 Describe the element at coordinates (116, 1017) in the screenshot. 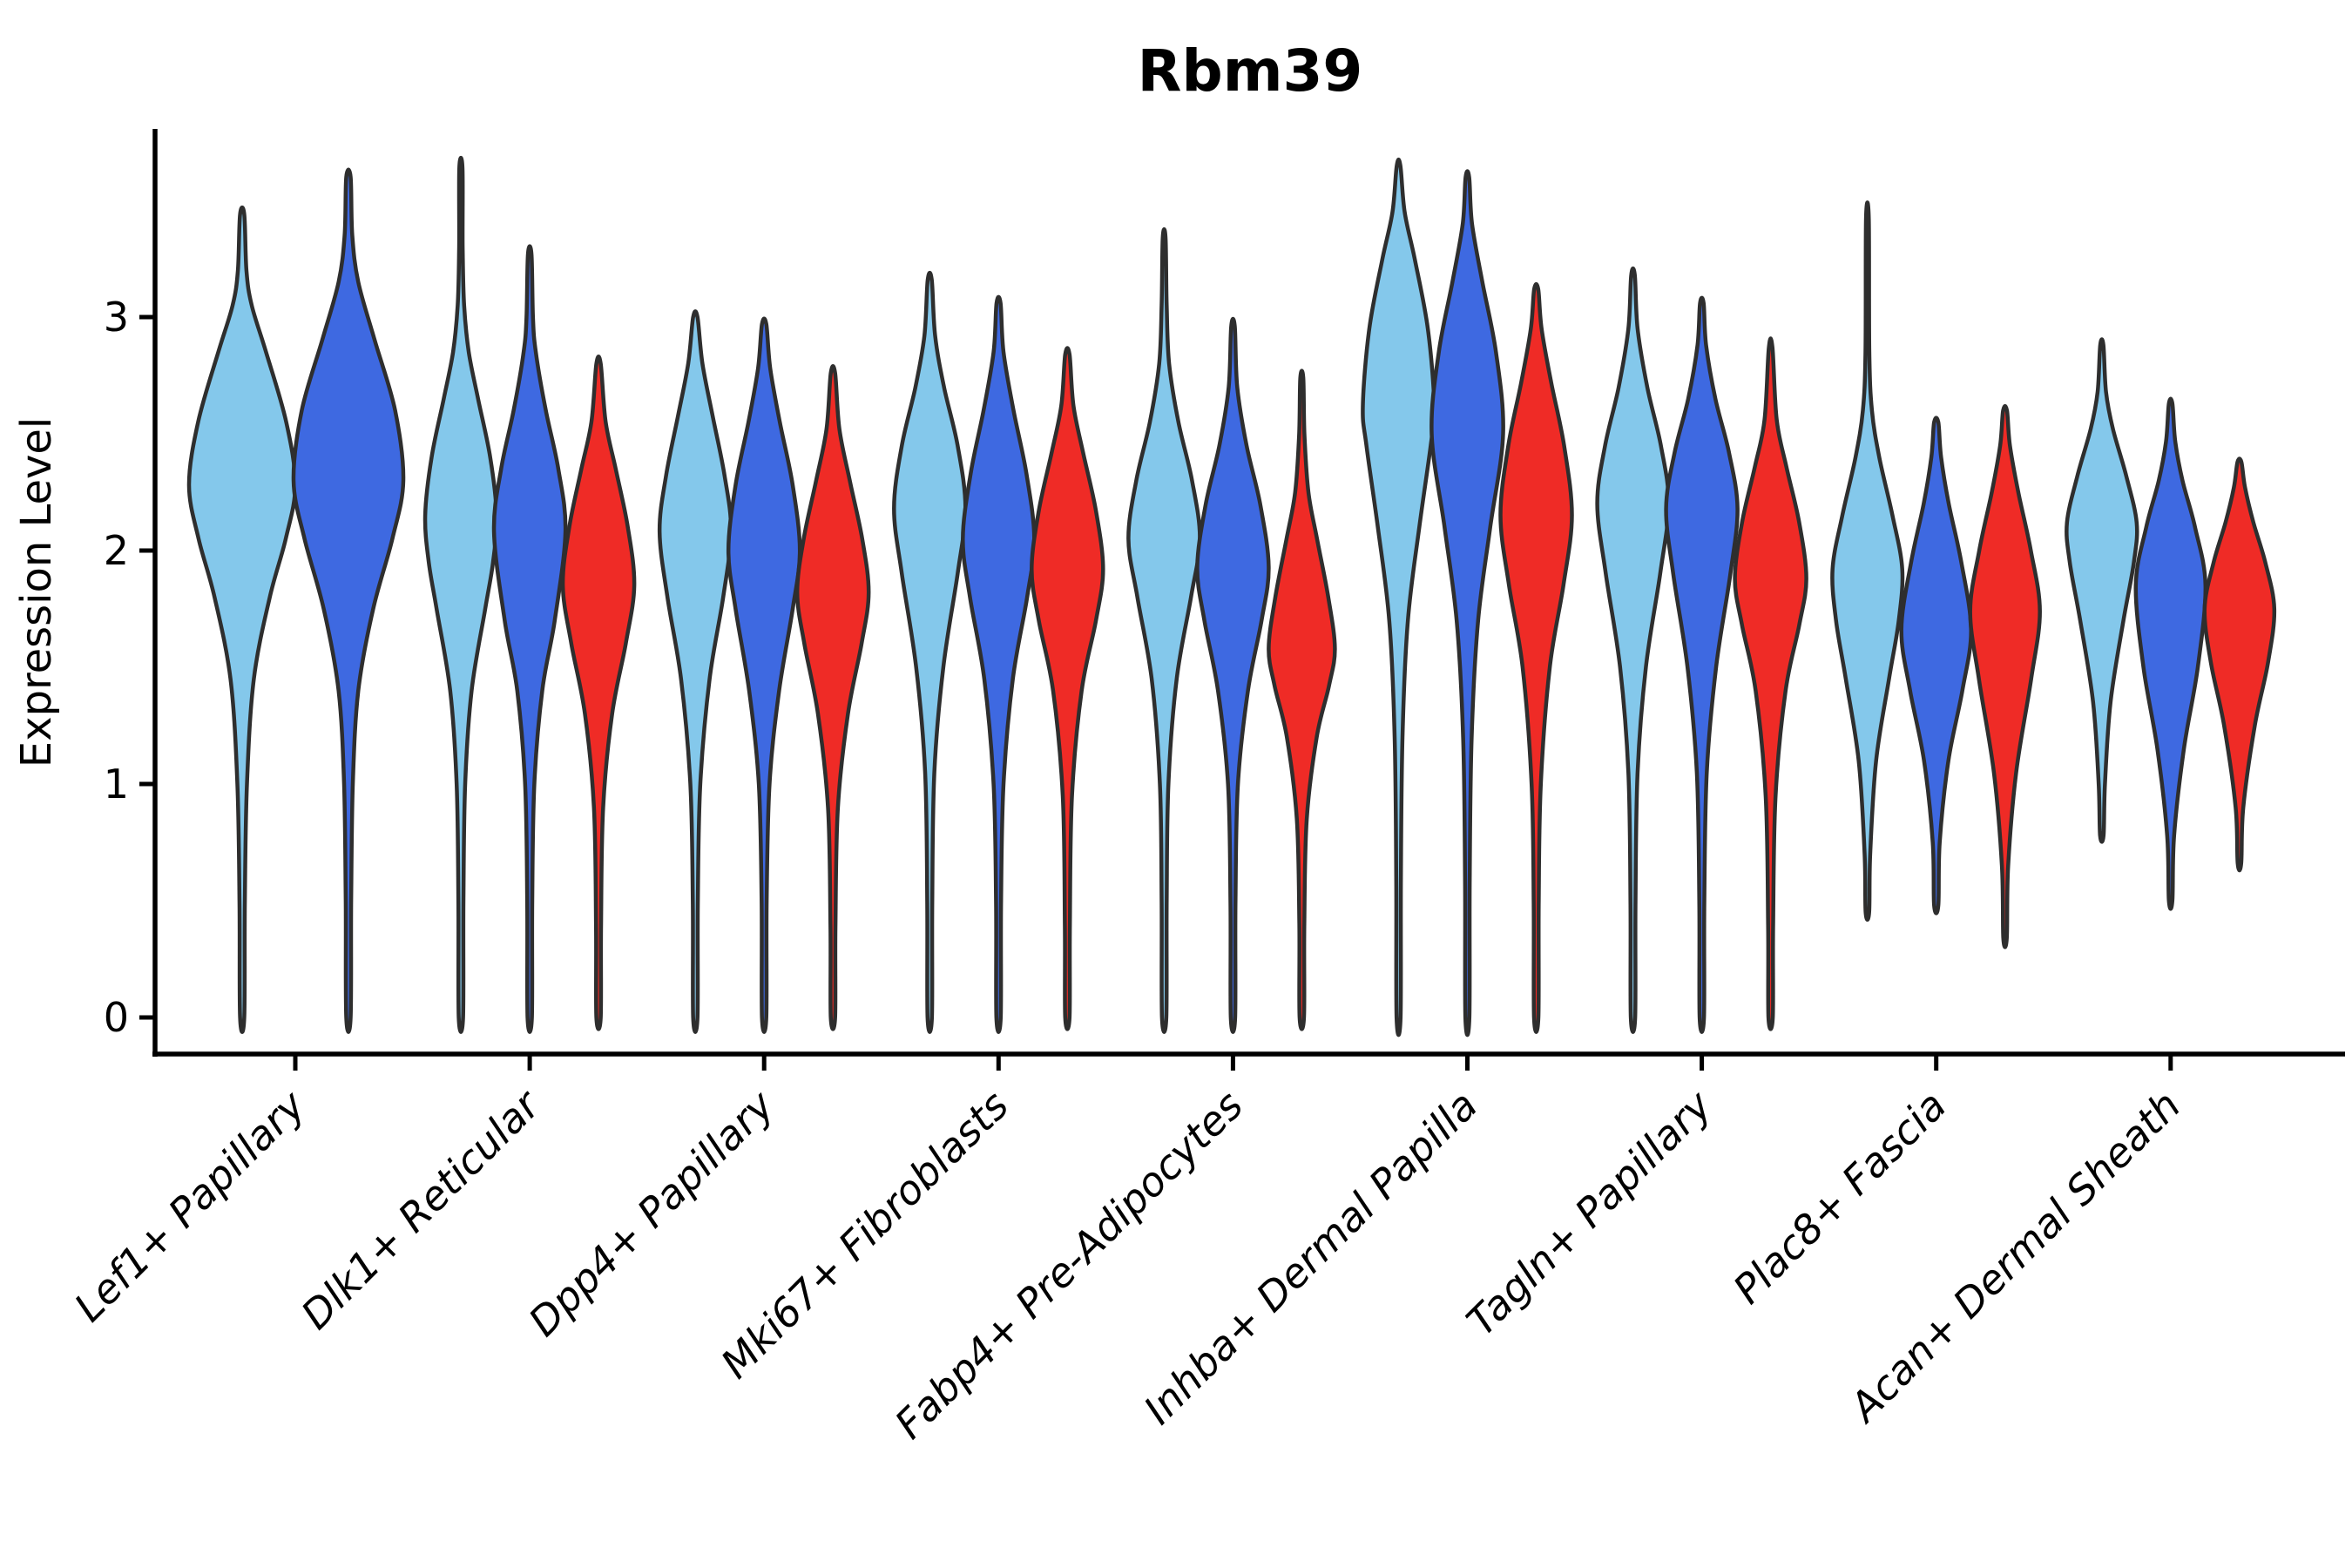

I see `y-tick-label: 0` at that location.